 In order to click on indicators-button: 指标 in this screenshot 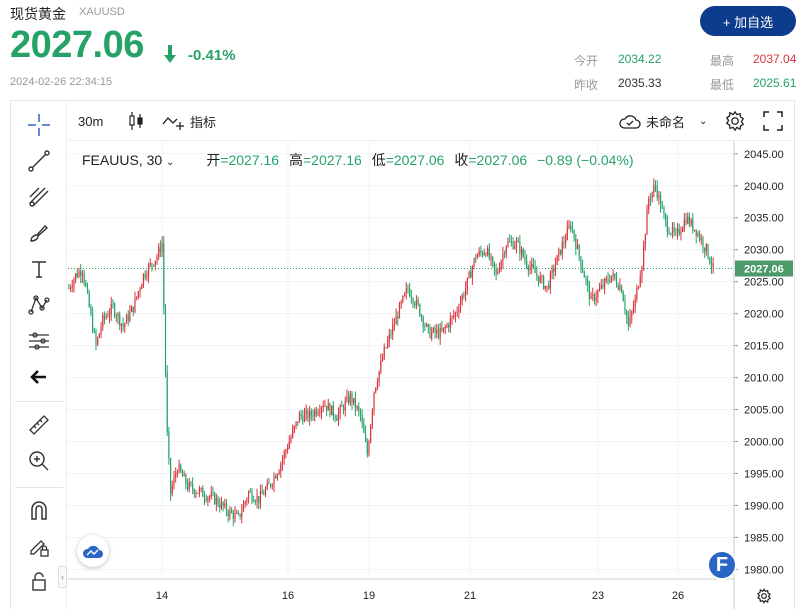, I will do `click(189, 121)`.